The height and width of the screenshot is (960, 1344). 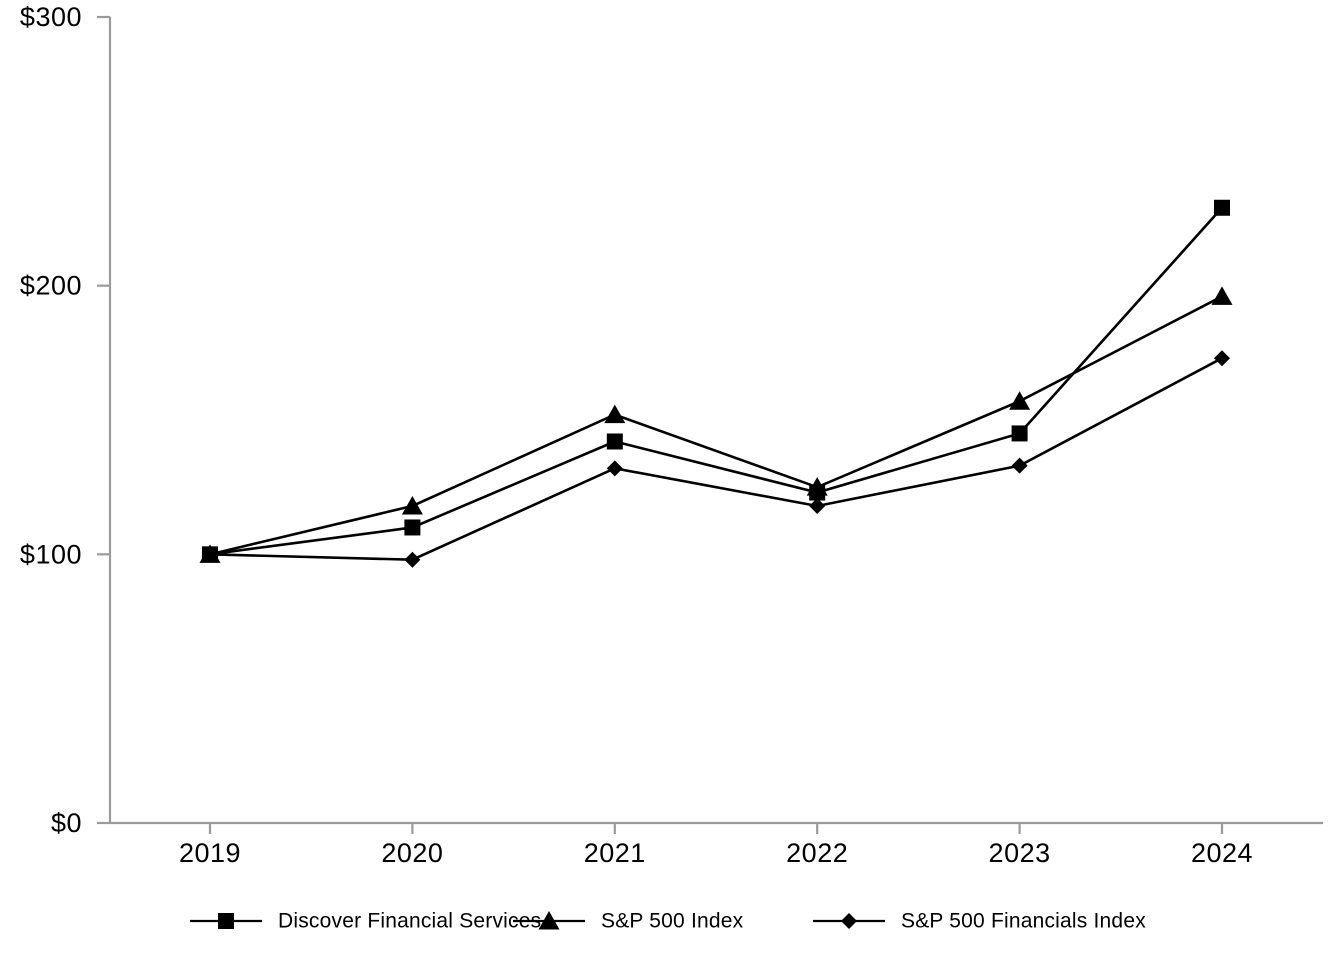 I want to click on x-axis-tick-label: 2024, so click(x=1222, y=853).